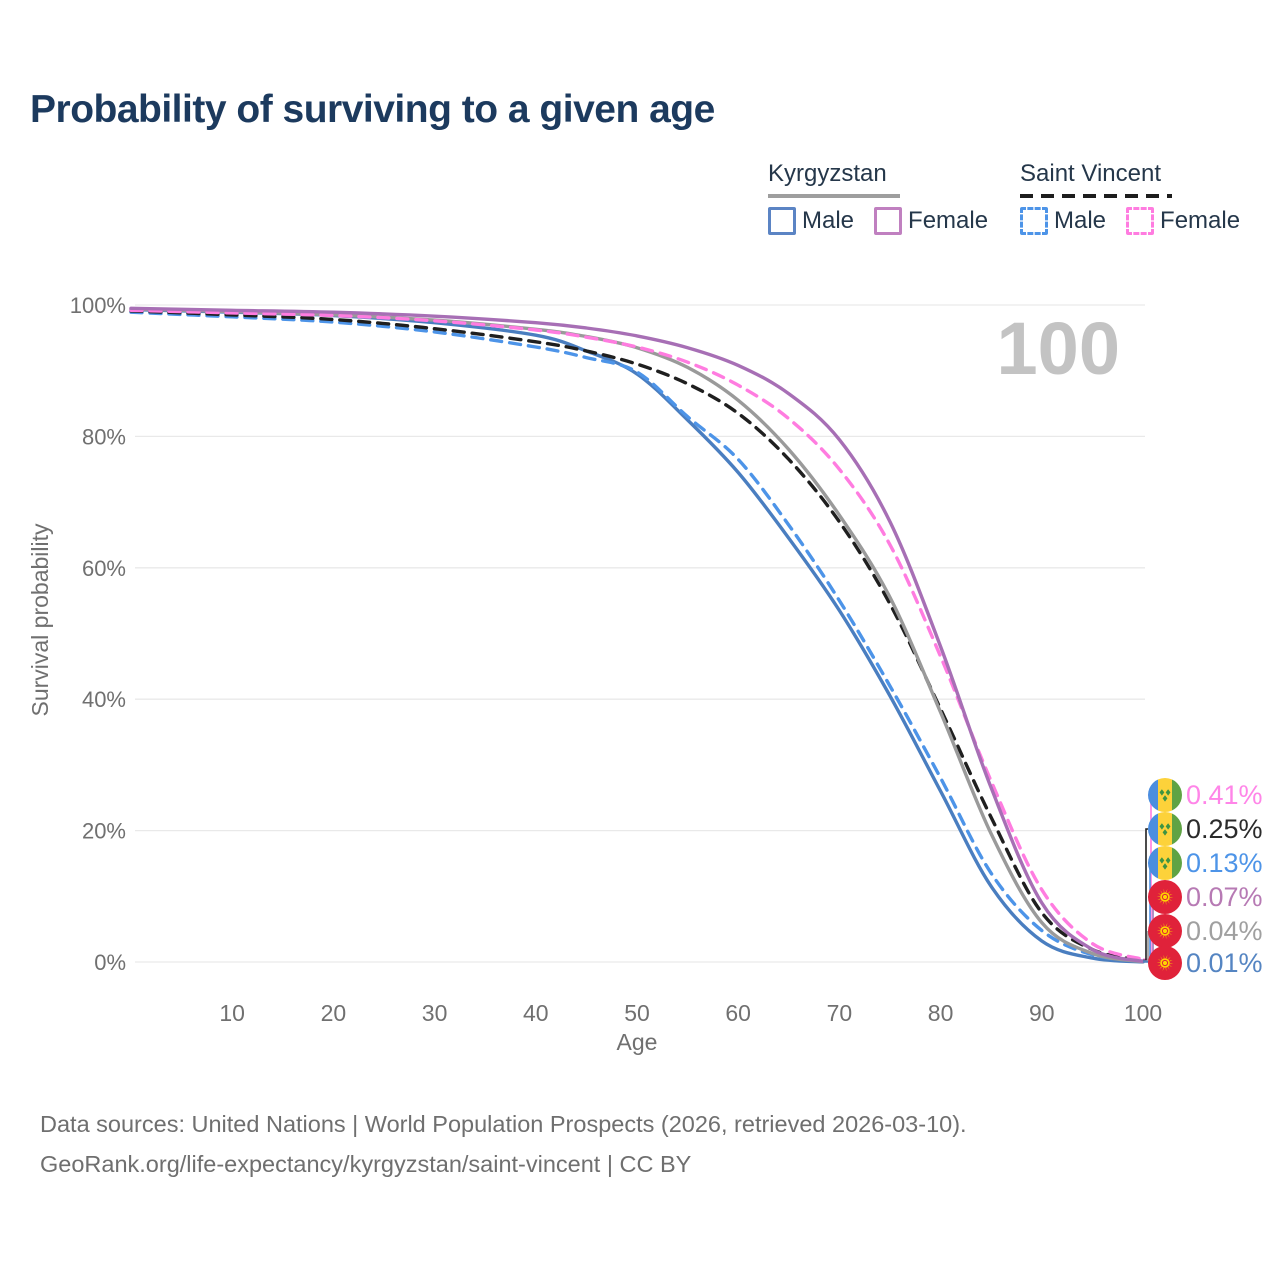 This screenshot has height=1280, width=1280. Describe the element at coordinates (1224, 963) in the screenshot. I see `end-value-label: 0.01%` at that location.